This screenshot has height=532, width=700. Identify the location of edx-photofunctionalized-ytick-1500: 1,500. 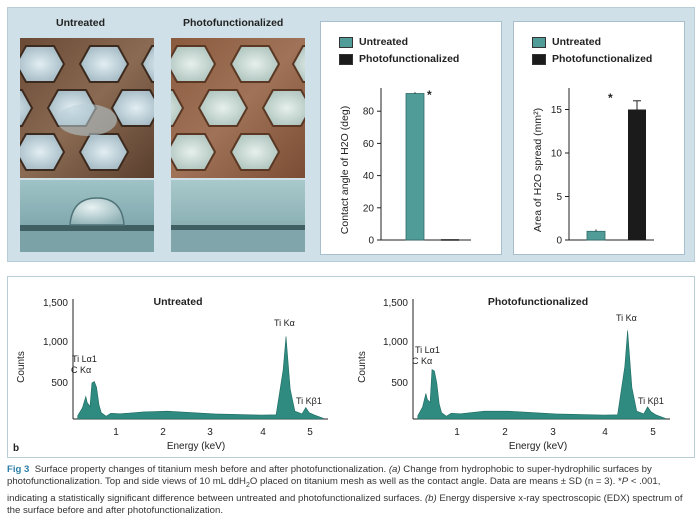
(395, 303).